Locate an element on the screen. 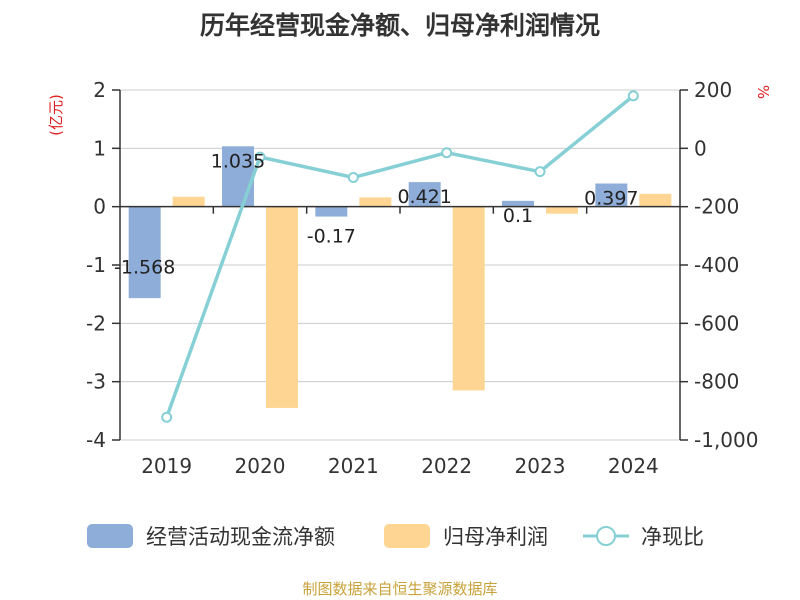 Image resolution: width=800 pixels, height=600 pixels. cashflow-data-label: 0.1 is located at coordinates (518, 216).